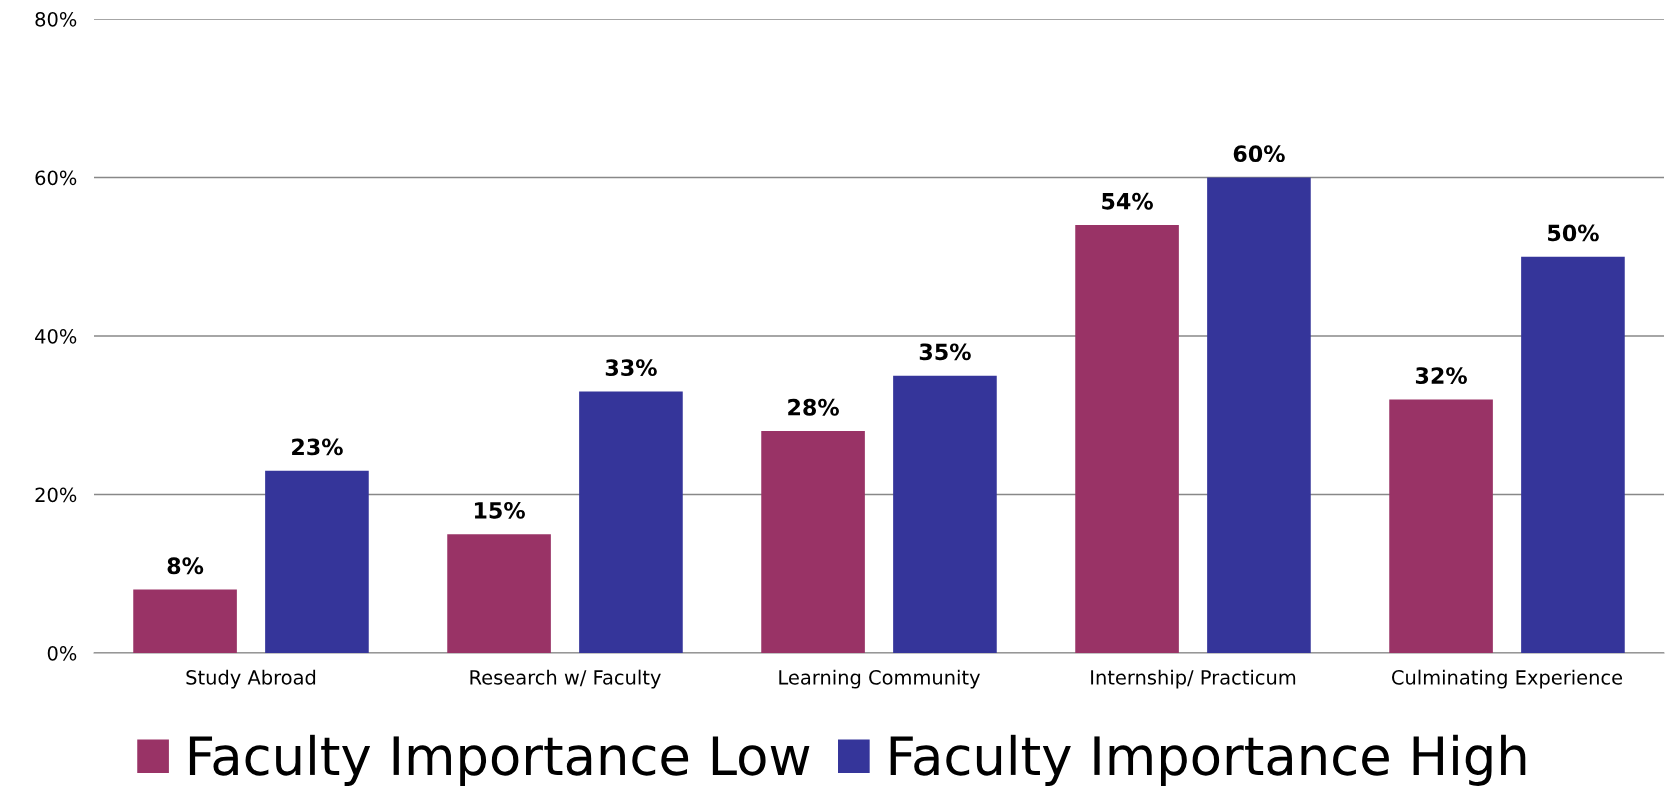 The image size is (1667, 799). Describe the element at coordinates (813, 407) in the screenshot. I see `data-label: 28%` at that location.